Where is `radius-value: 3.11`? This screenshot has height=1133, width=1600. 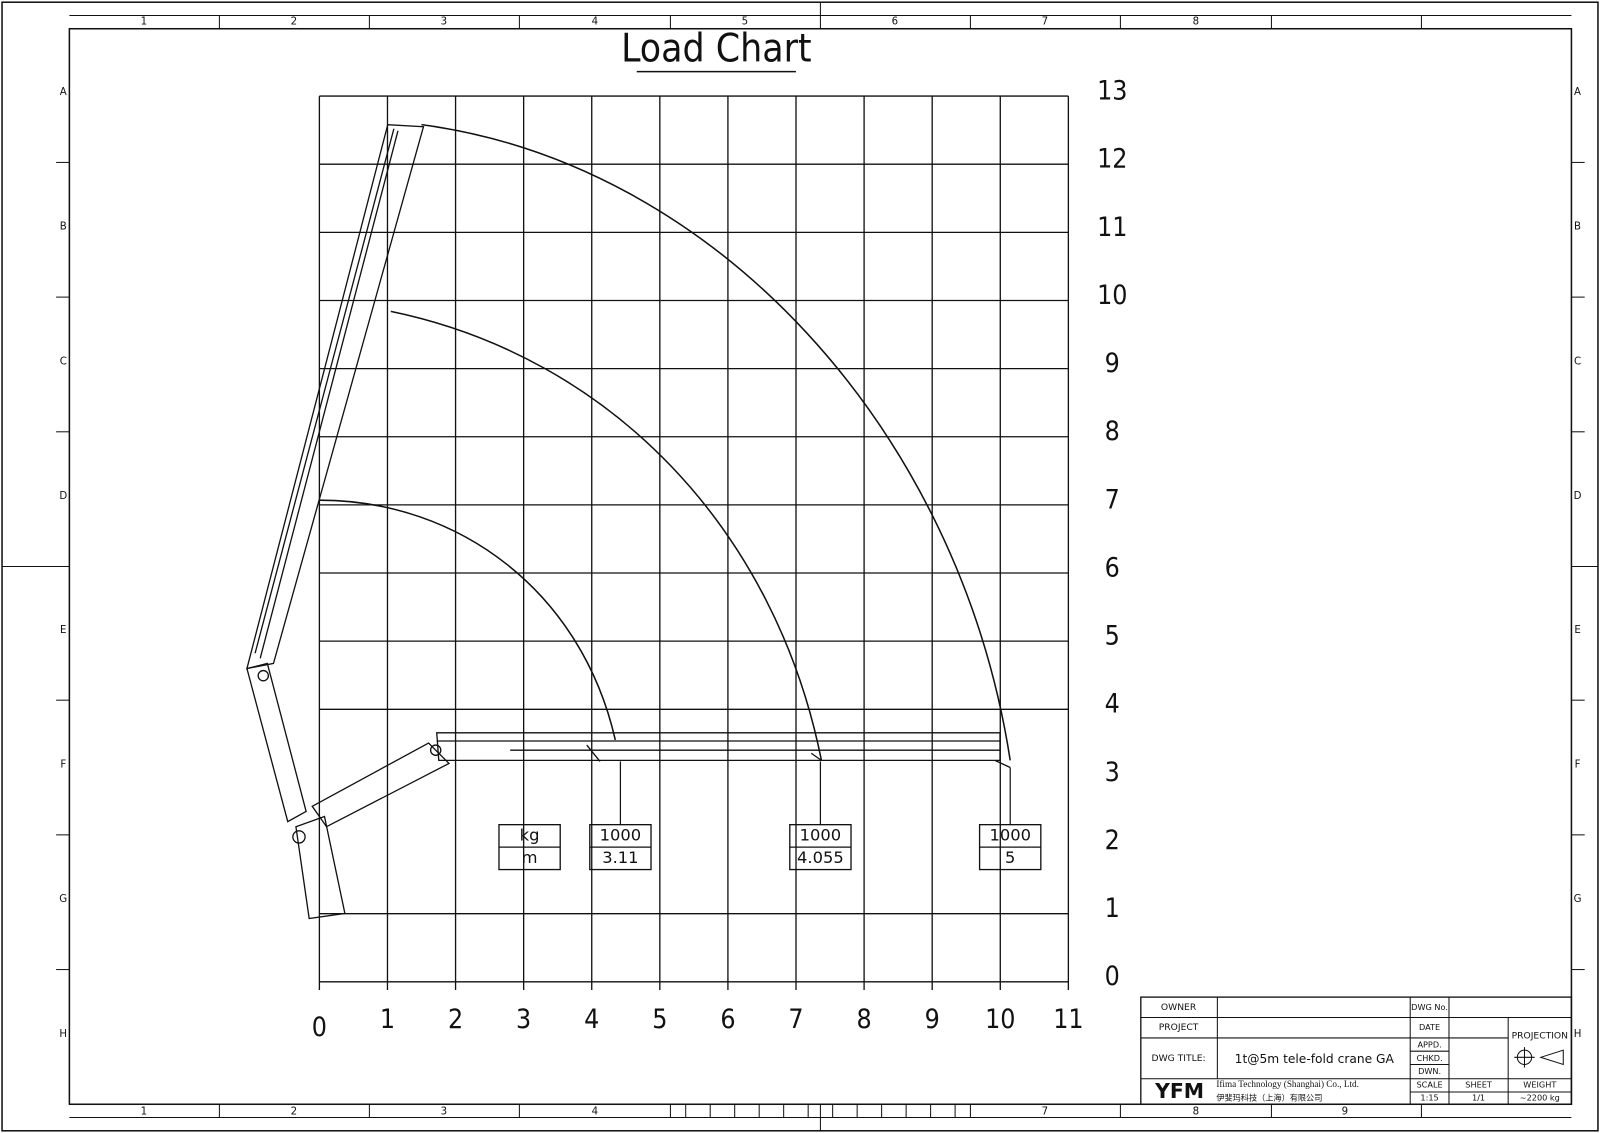 radius-value: 3.11 is located at coordinates (620, 857).